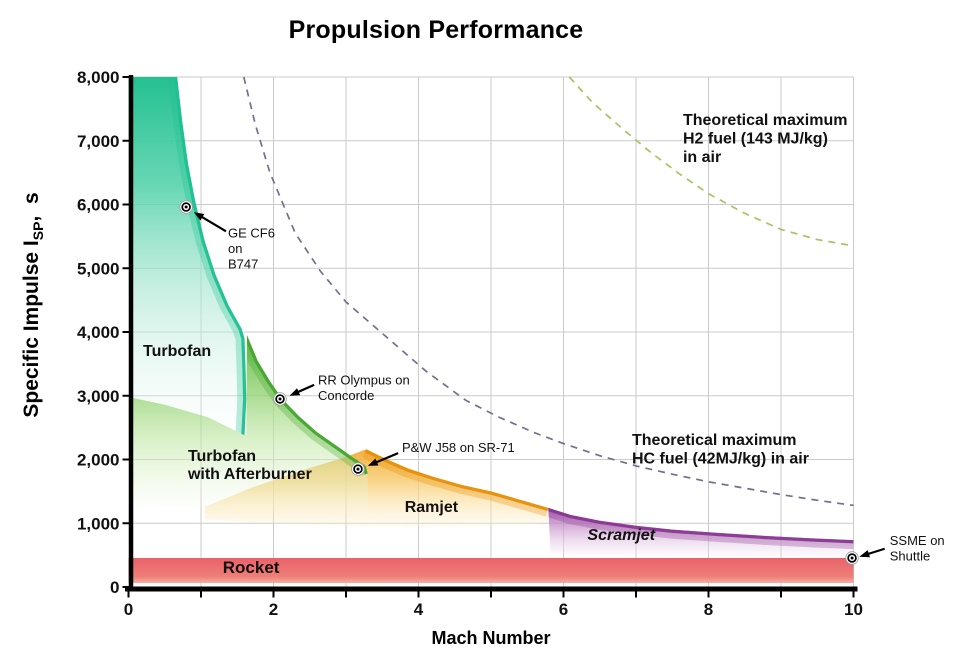 The image size is (960, 667). Describe the element at coordinates (187, 256) in the screenshot. I see `region-turbofan` at that location.